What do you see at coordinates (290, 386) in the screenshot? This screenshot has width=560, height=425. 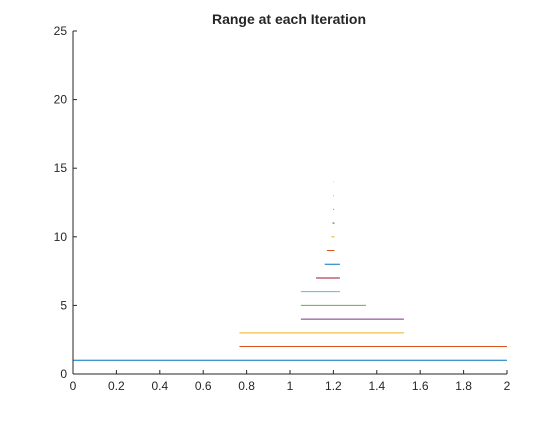 I see `x-tick-label: 1` at bounding box center [290, 386].